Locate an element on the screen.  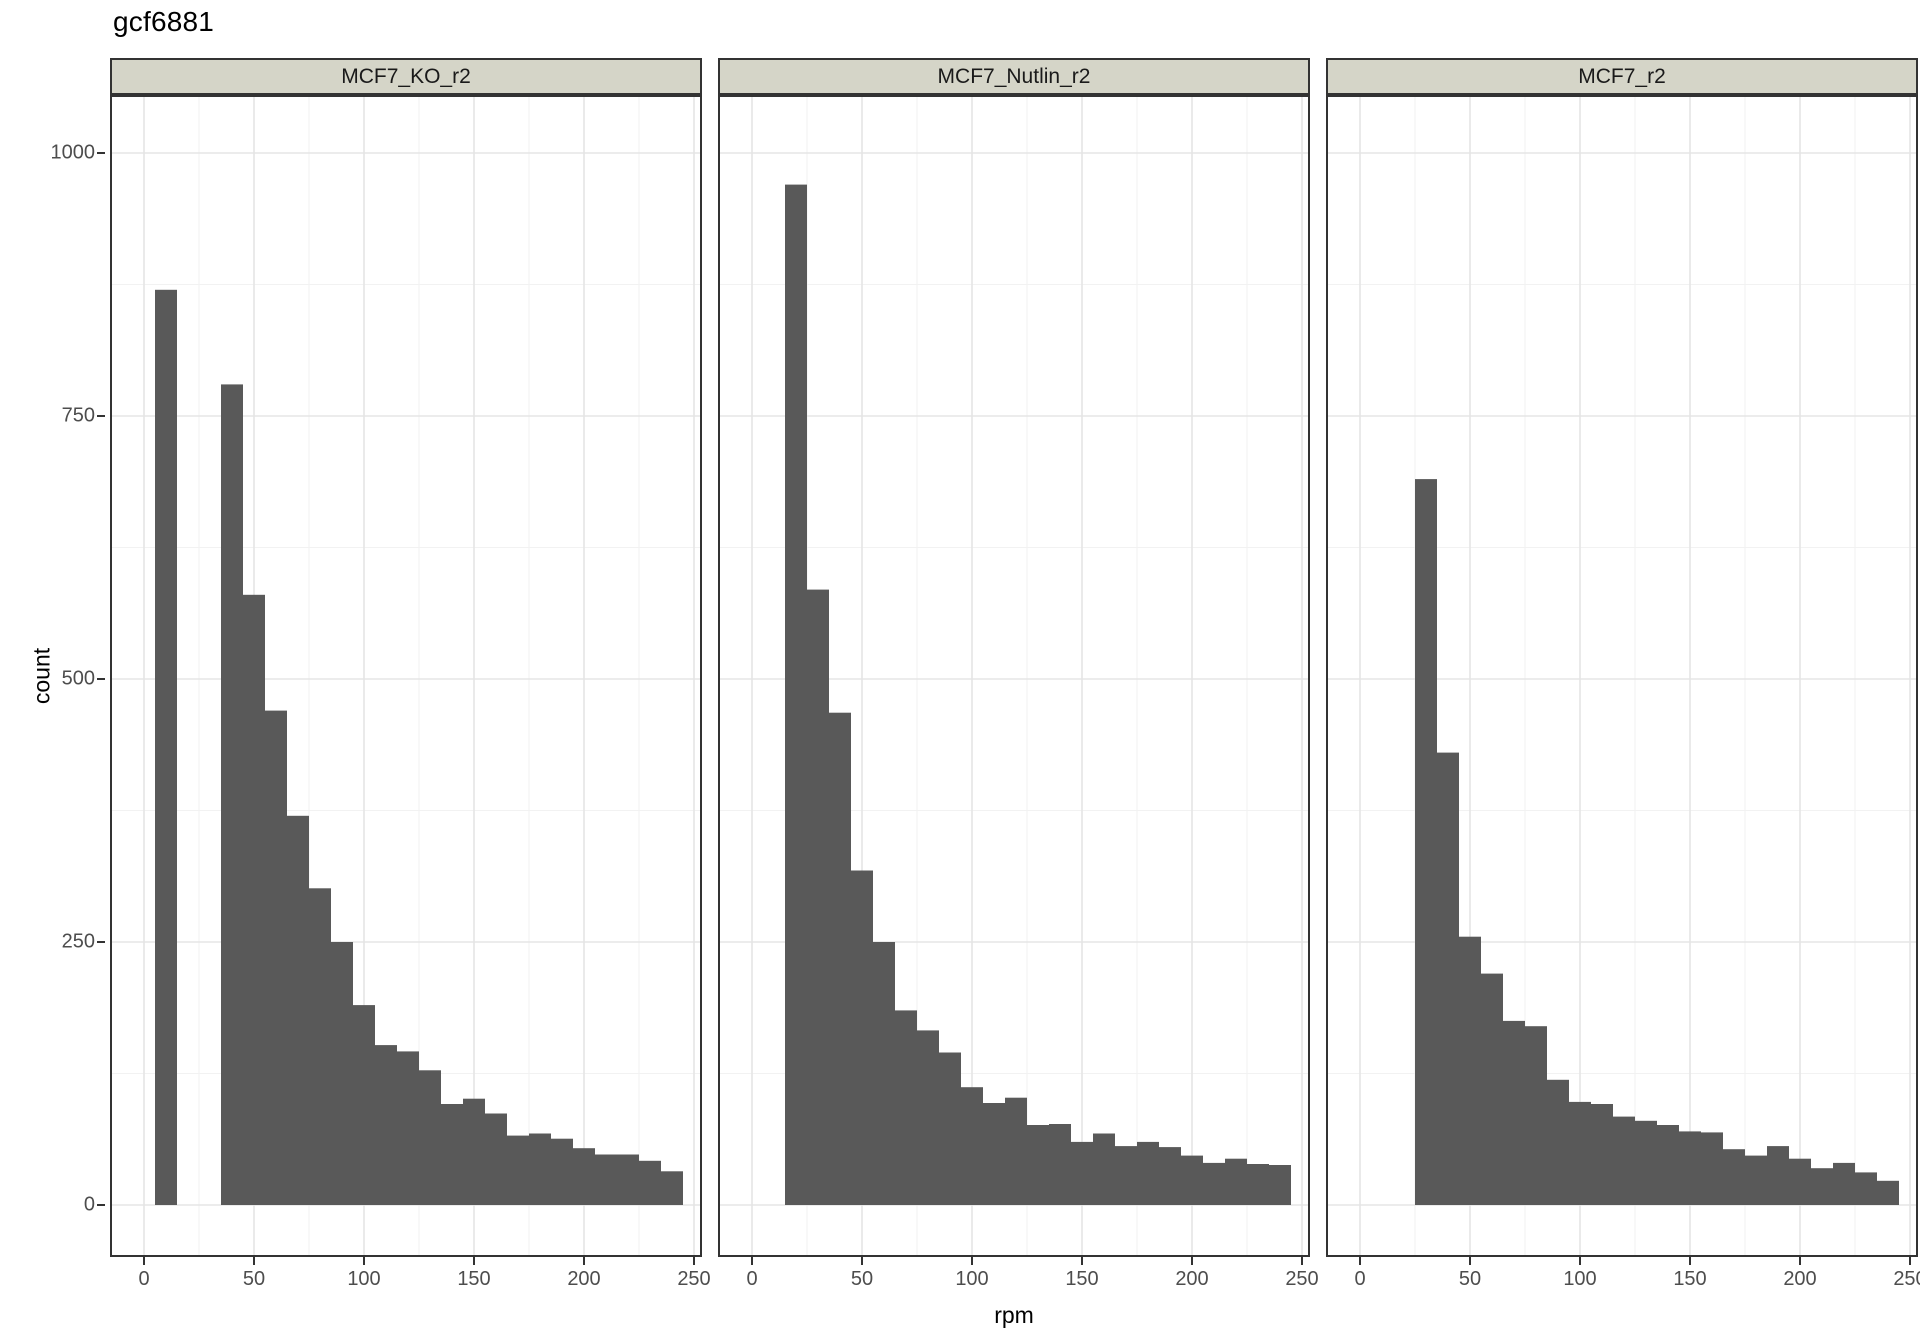
x-axis-title-text: rpm is located at coordinates (1014, 1315).